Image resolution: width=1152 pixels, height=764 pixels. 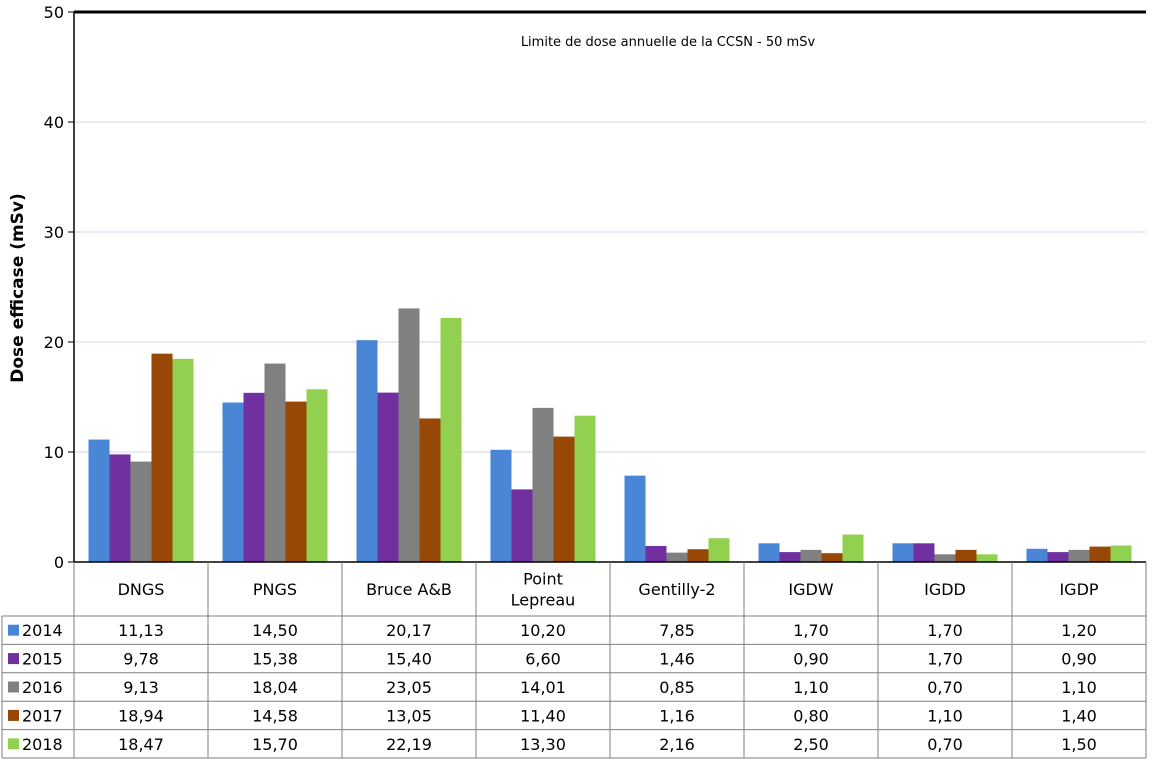 What do you see at coordinates (275, 687) in the screenshot?
I see `data-label: 18,04` at bounding box center [275, 687].